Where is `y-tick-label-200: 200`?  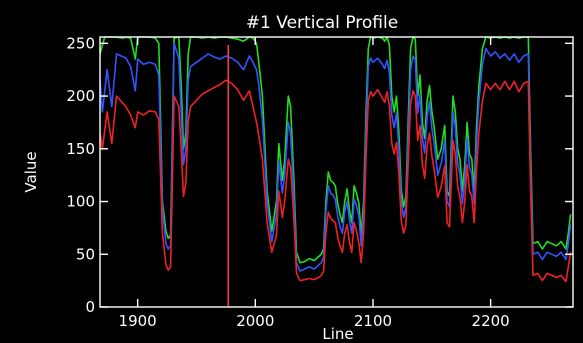
y-tick-label-200: 200 is located at coordinates (80, 96).